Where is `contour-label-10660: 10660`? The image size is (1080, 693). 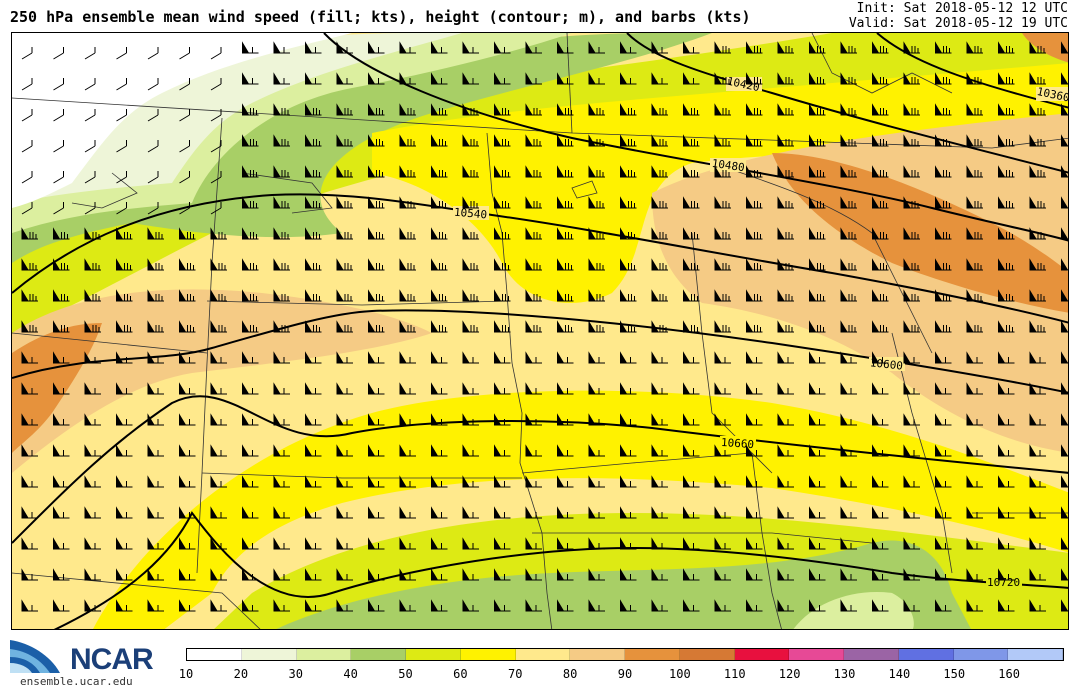
contour-label-10660: 10660 is located at coordinates (738, 443).